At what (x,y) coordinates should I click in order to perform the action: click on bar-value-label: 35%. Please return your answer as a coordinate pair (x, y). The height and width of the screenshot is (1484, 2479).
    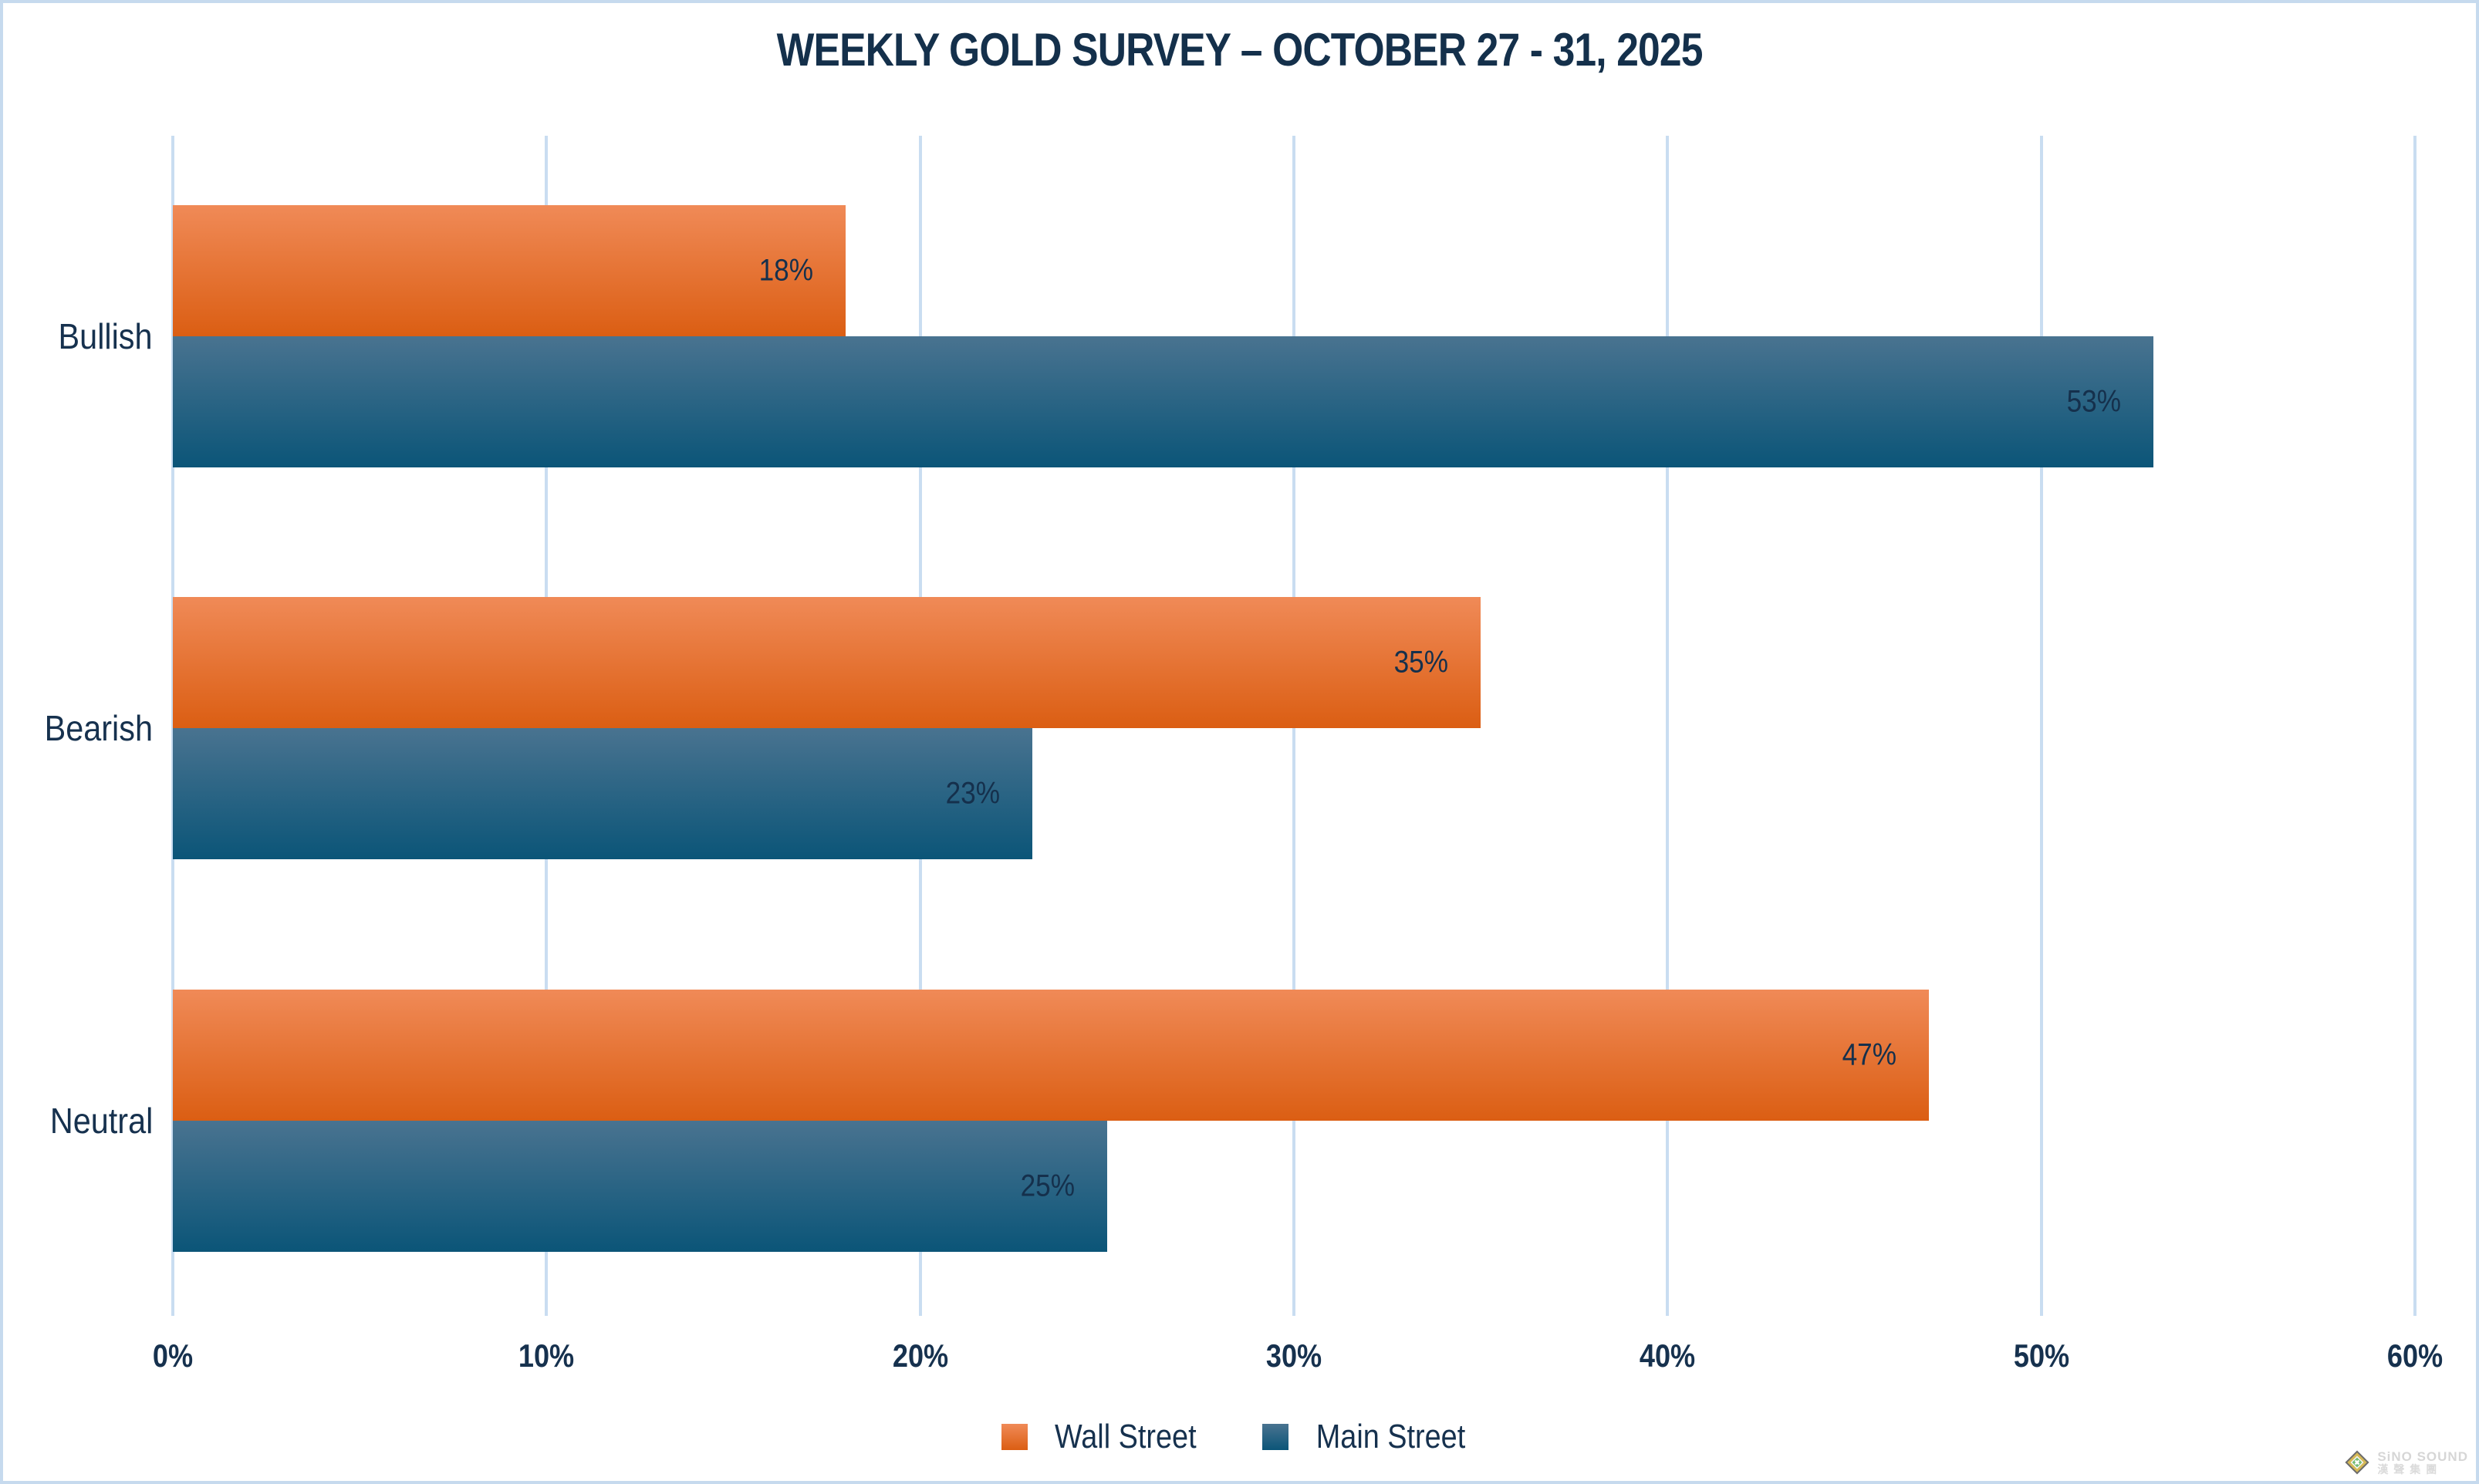
    Looking at the image, I should click on (1421, 662).